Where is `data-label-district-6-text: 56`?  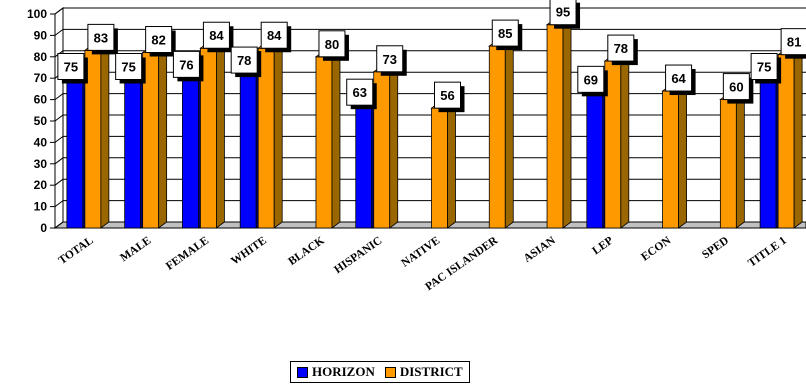
data-label-district-6-text: 56 is located at coordinates (447, 95).